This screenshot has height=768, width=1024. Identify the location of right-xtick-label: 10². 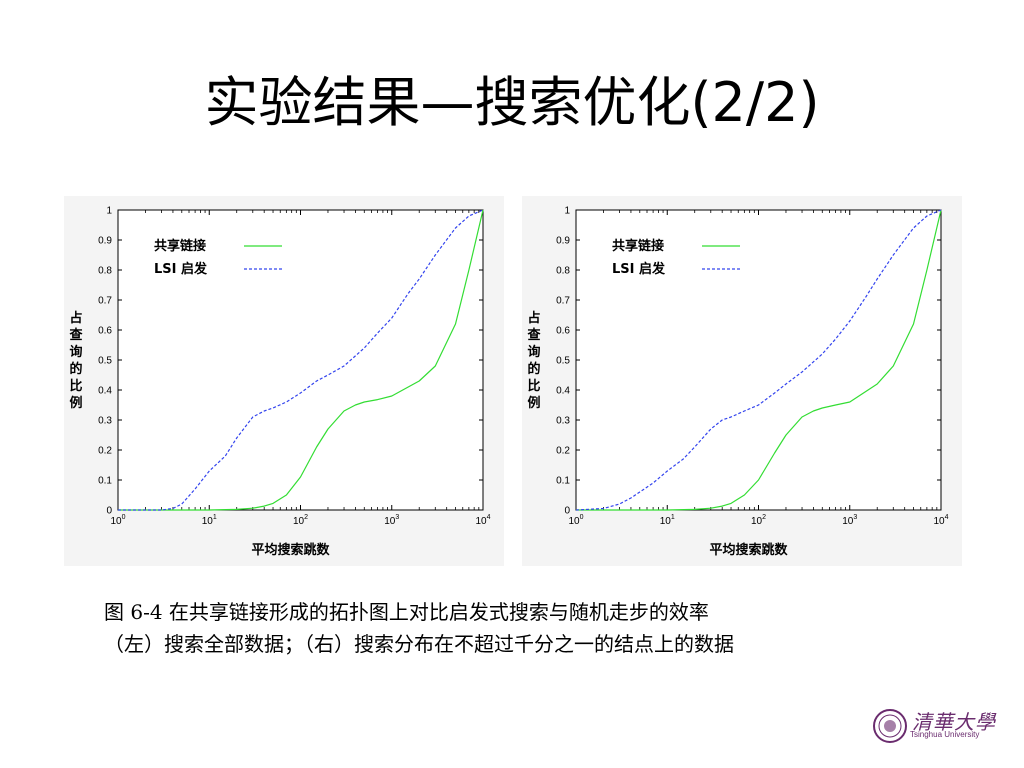
(758, 520).